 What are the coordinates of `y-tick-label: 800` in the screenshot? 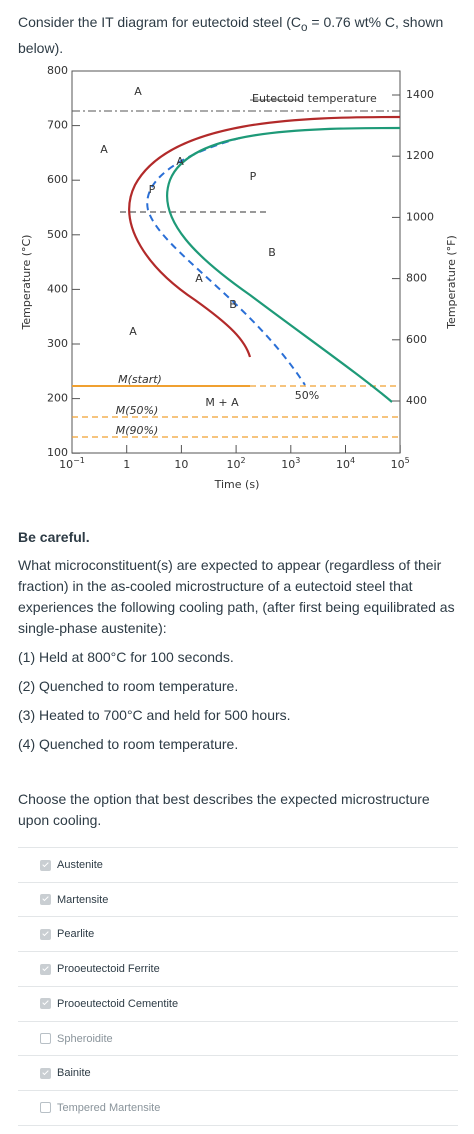 It's located at (57, 70).